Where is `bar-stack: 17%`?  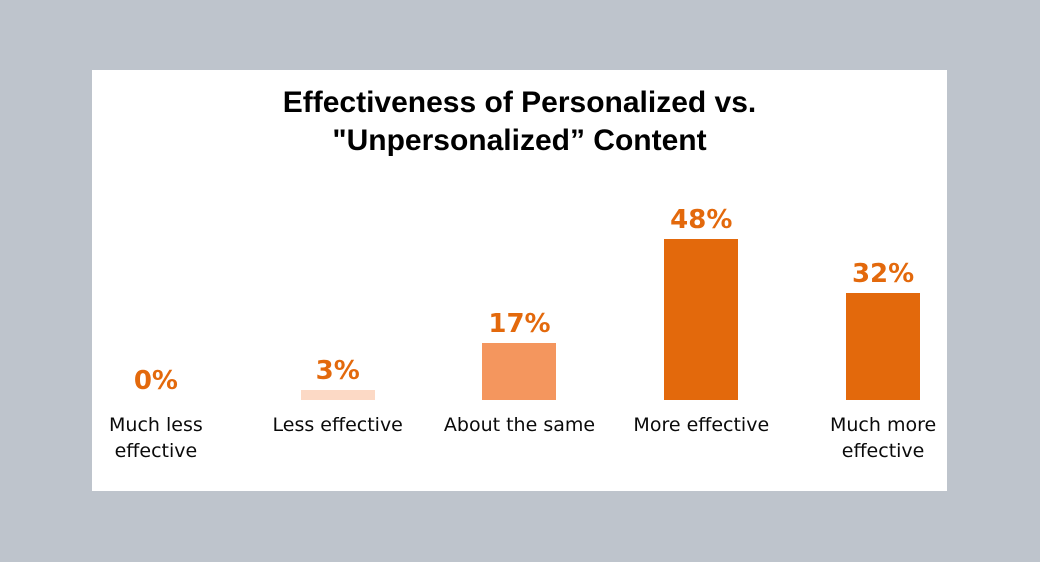
bar-stack: 17% is located at coordinates (519, 235).